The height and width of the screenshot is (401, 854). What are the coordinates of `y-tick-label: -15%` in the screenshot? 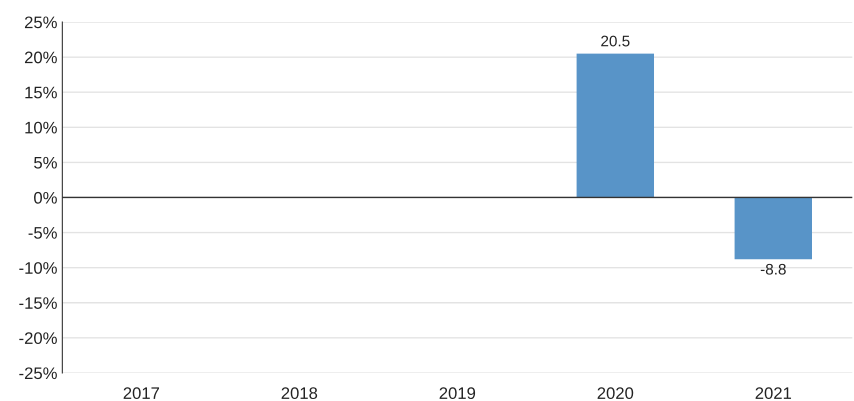 It's located at (38, 303).